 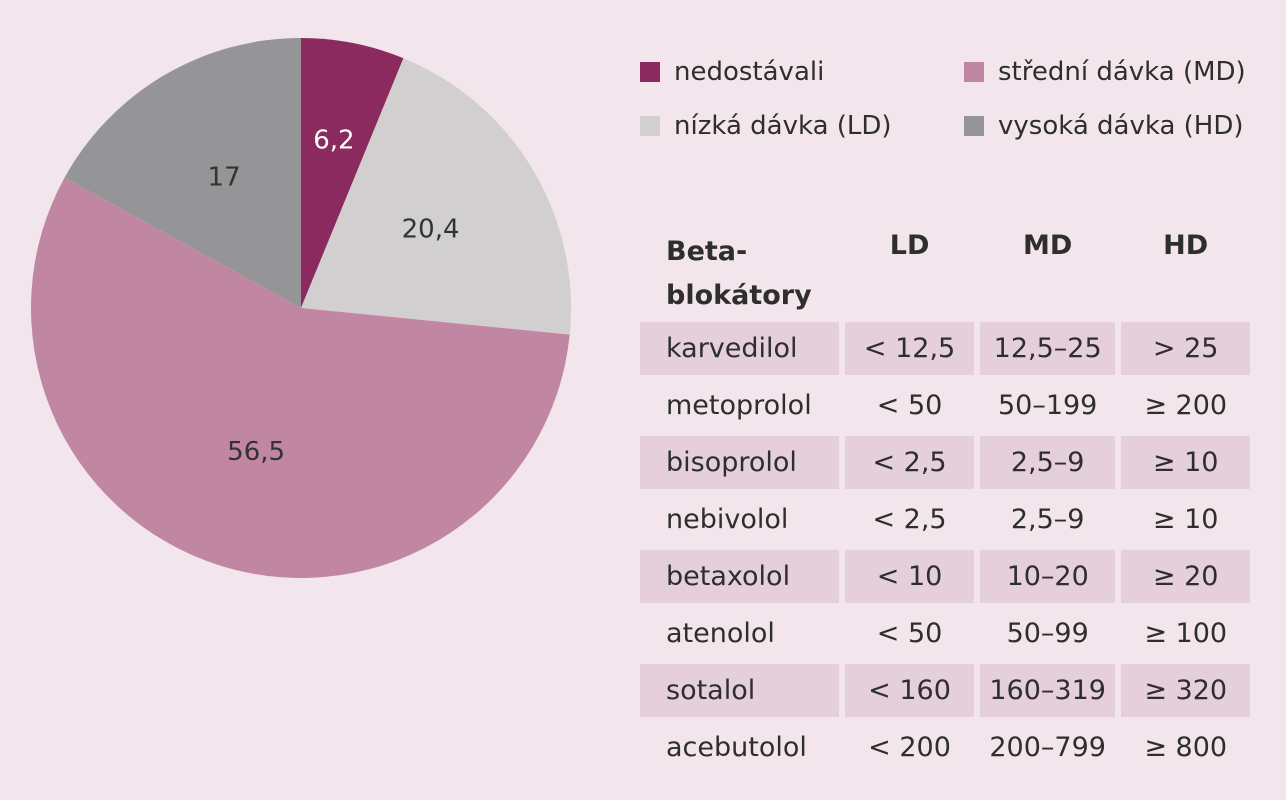 I want to click on header-ld: LD, so click(x=909, y=245).